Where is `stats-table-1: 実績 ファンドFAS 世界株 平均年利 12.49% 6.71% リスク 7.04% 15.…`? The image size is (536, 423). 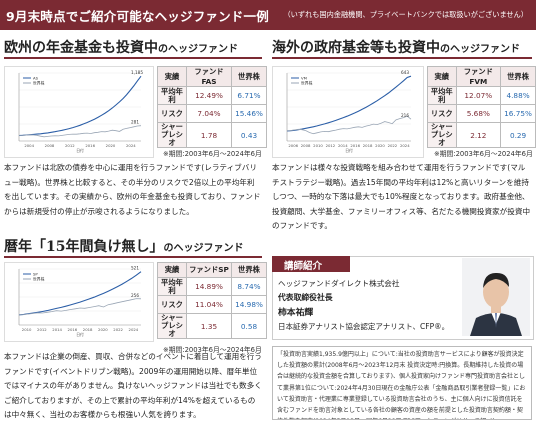 stats-table-1: 実績 ファンドFAS 世界株 平均年利 12.49% 6.71% リスク 7.04% 15.… is located at coordinates (212, 107).